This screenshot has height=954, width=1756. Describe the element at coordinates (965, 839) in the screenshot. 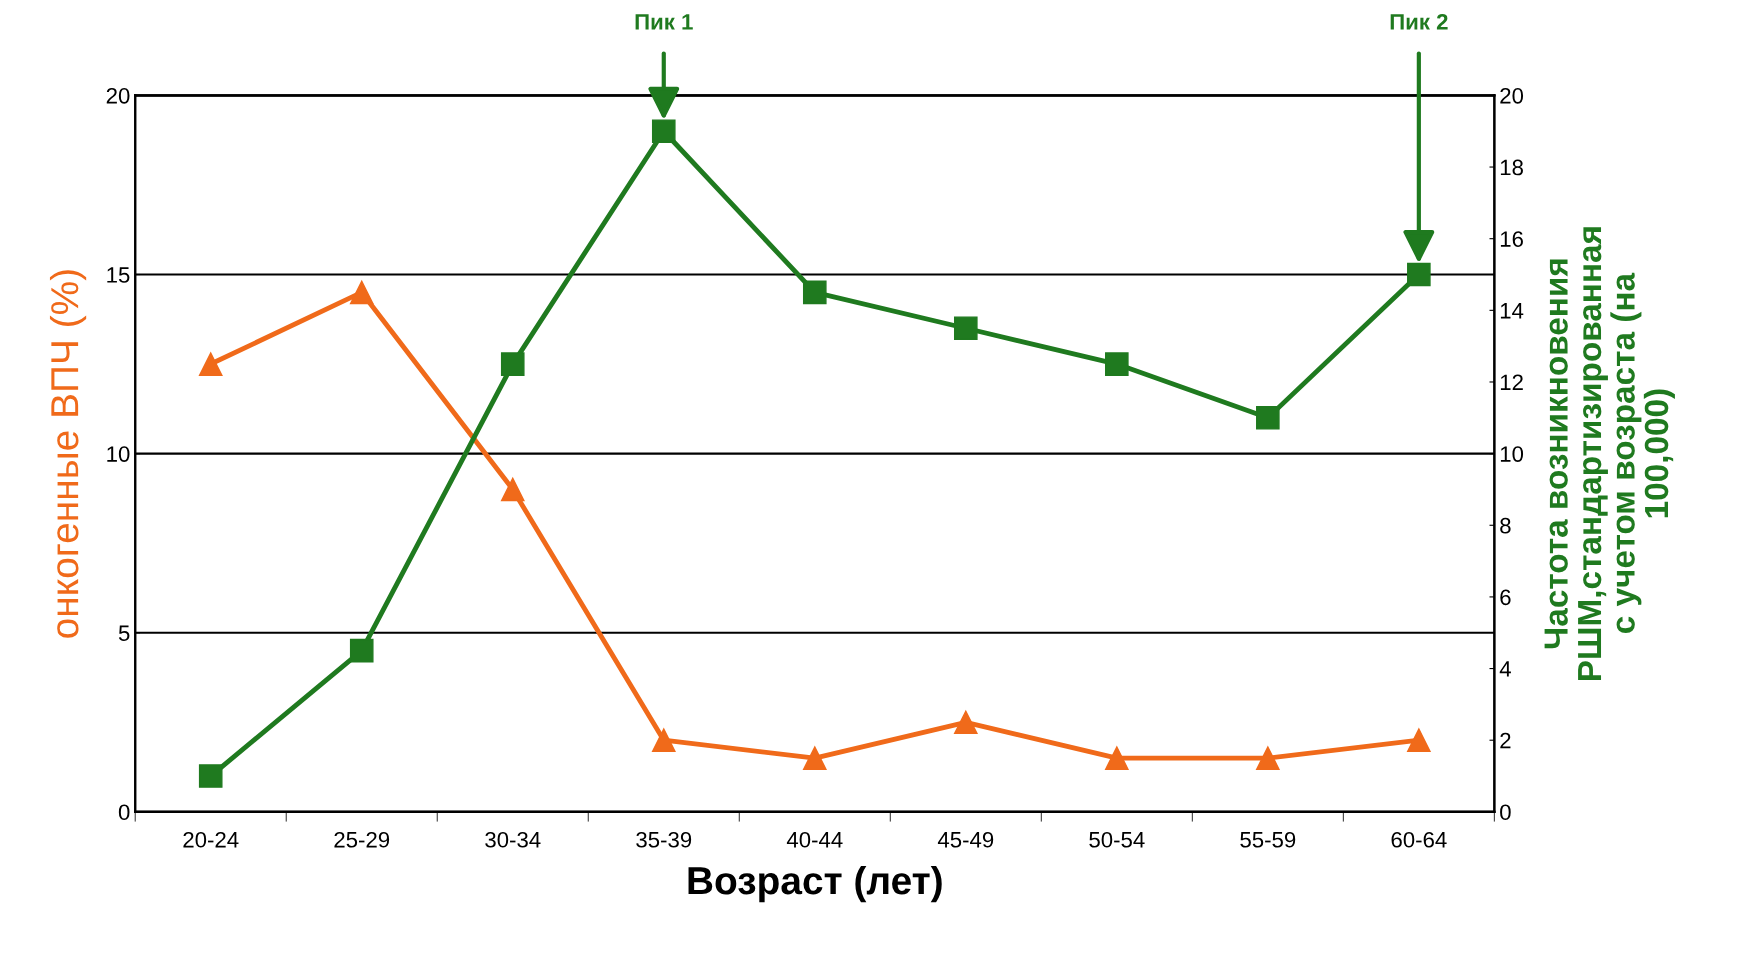

I see `x-tick-label: 45-49` at that location.